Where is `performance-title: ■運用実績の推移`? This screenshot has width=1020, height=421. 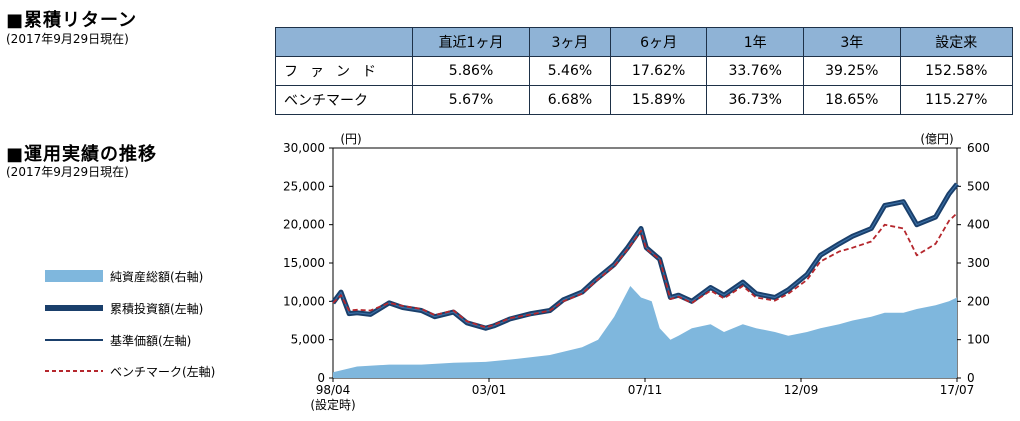
performance-title: ■運用実績の推移 is located at coordinates (82, 154).